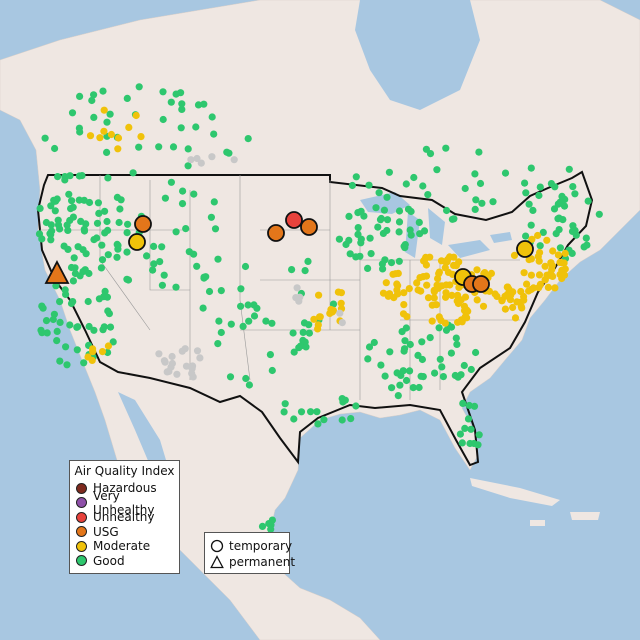  I want to click on unhealthy-temporary-monitor, so click(294, 220).